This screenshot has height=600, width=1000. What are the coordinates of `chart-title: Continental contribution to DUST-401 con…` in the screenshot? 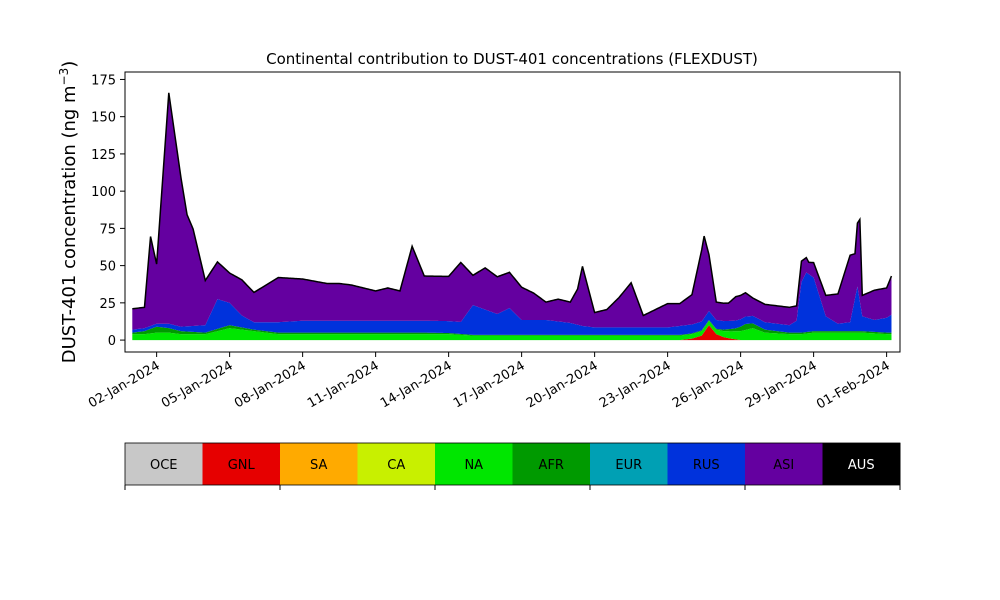 It's located at (512, 59).